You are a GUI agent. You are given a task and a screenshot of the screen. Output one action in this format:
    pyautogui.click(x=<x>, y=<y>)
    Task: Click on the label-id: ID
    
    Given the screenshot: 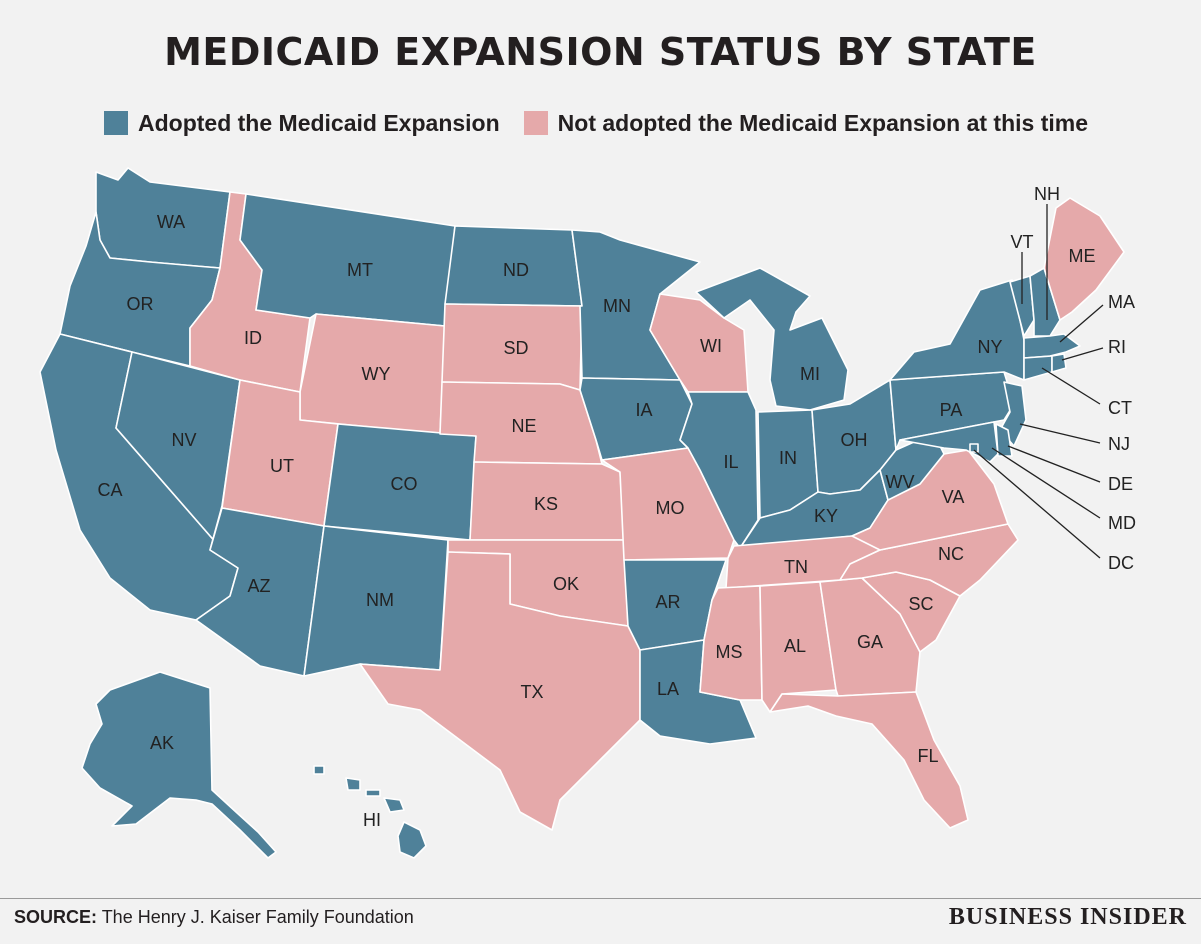 What is the action you would take?
    pyautogui.click(x=253, y=338)
    